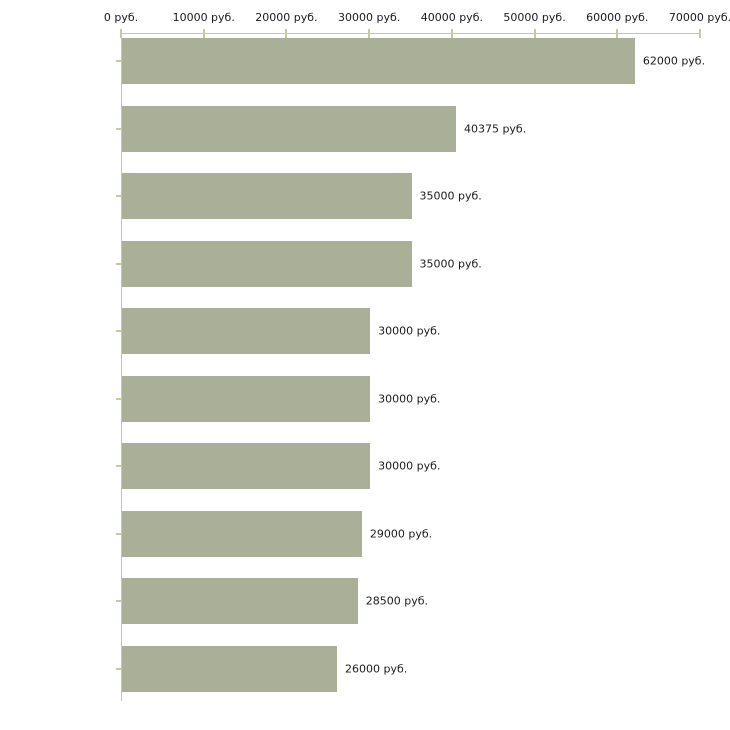  What do you see at coordinates (203, 17) in the screenshot?
I see `x-axis-tick-label: 10000 руб.` at bounding box center [203, 17].